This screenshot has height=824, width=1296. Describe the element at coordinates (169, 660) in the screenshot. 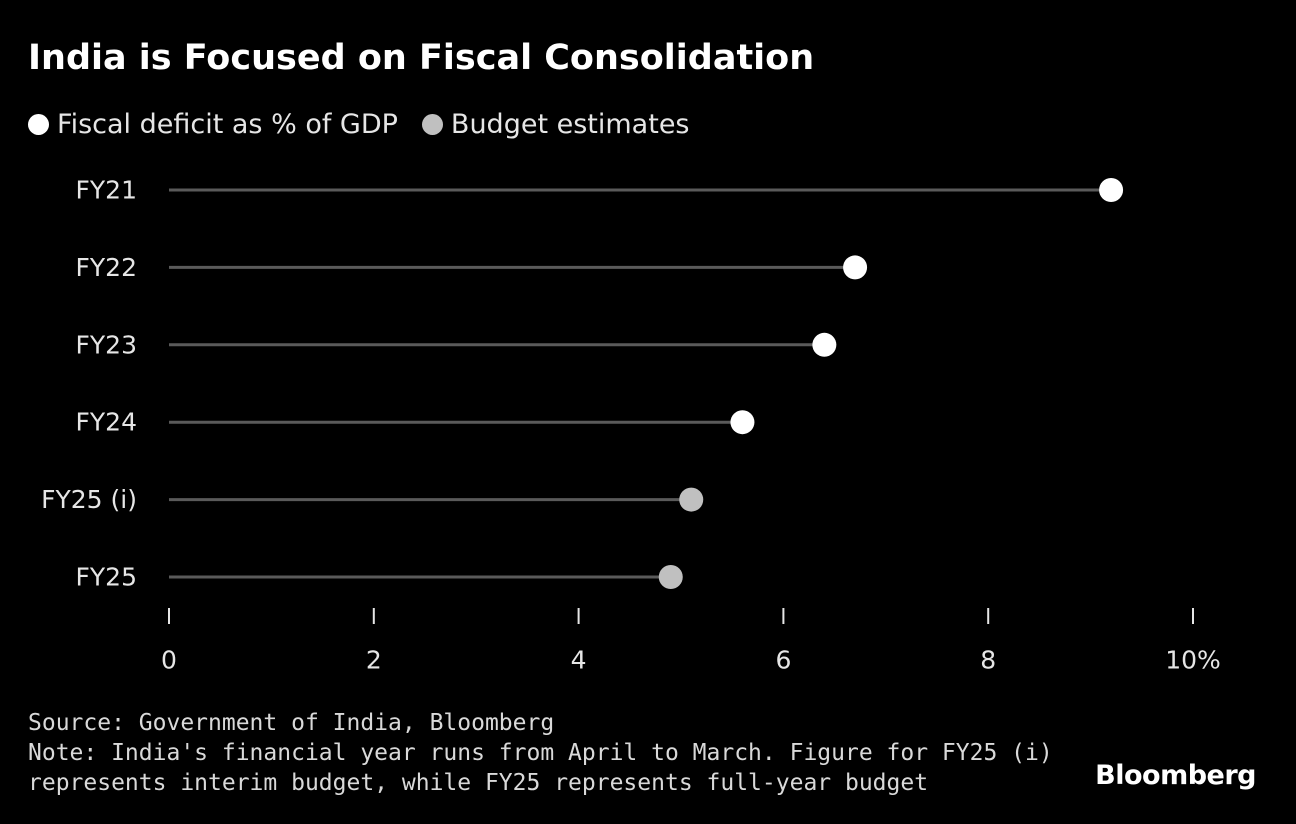

I see `x-tick-label-0: 0` at that location.